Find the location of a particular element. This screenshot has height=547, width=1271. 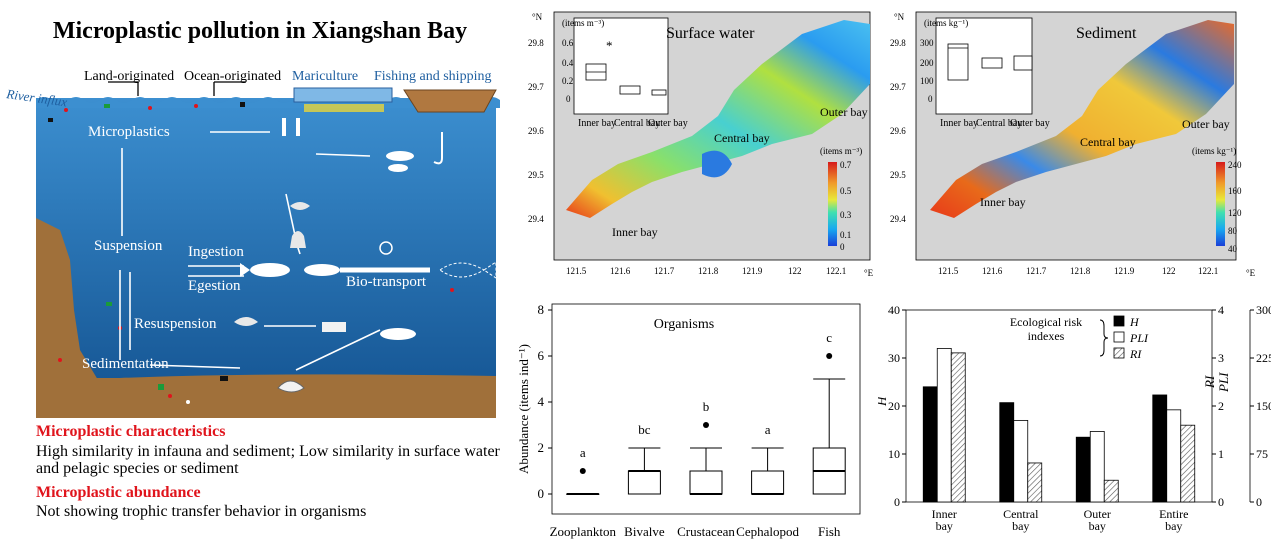

boxplot-title: Organisms is located at coordinates (684, 324).